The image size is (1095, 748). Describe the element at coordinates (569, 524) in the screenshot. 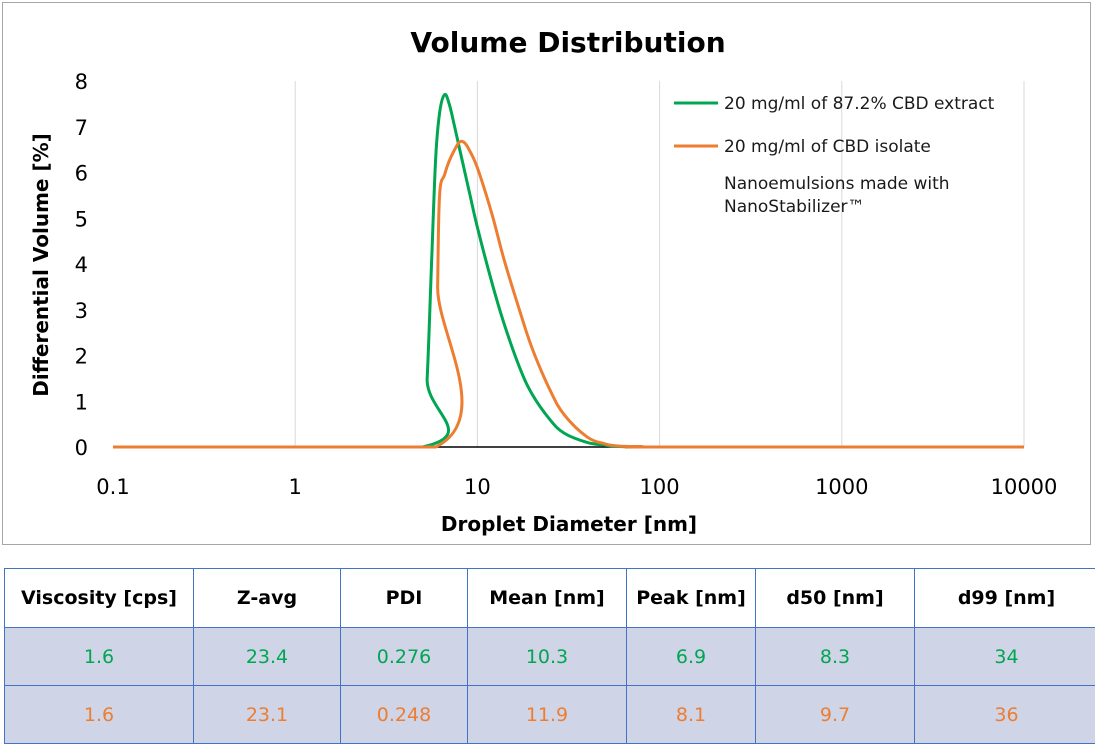

I see `x-axis-title: Droplet Diameter [nm]` at that location.